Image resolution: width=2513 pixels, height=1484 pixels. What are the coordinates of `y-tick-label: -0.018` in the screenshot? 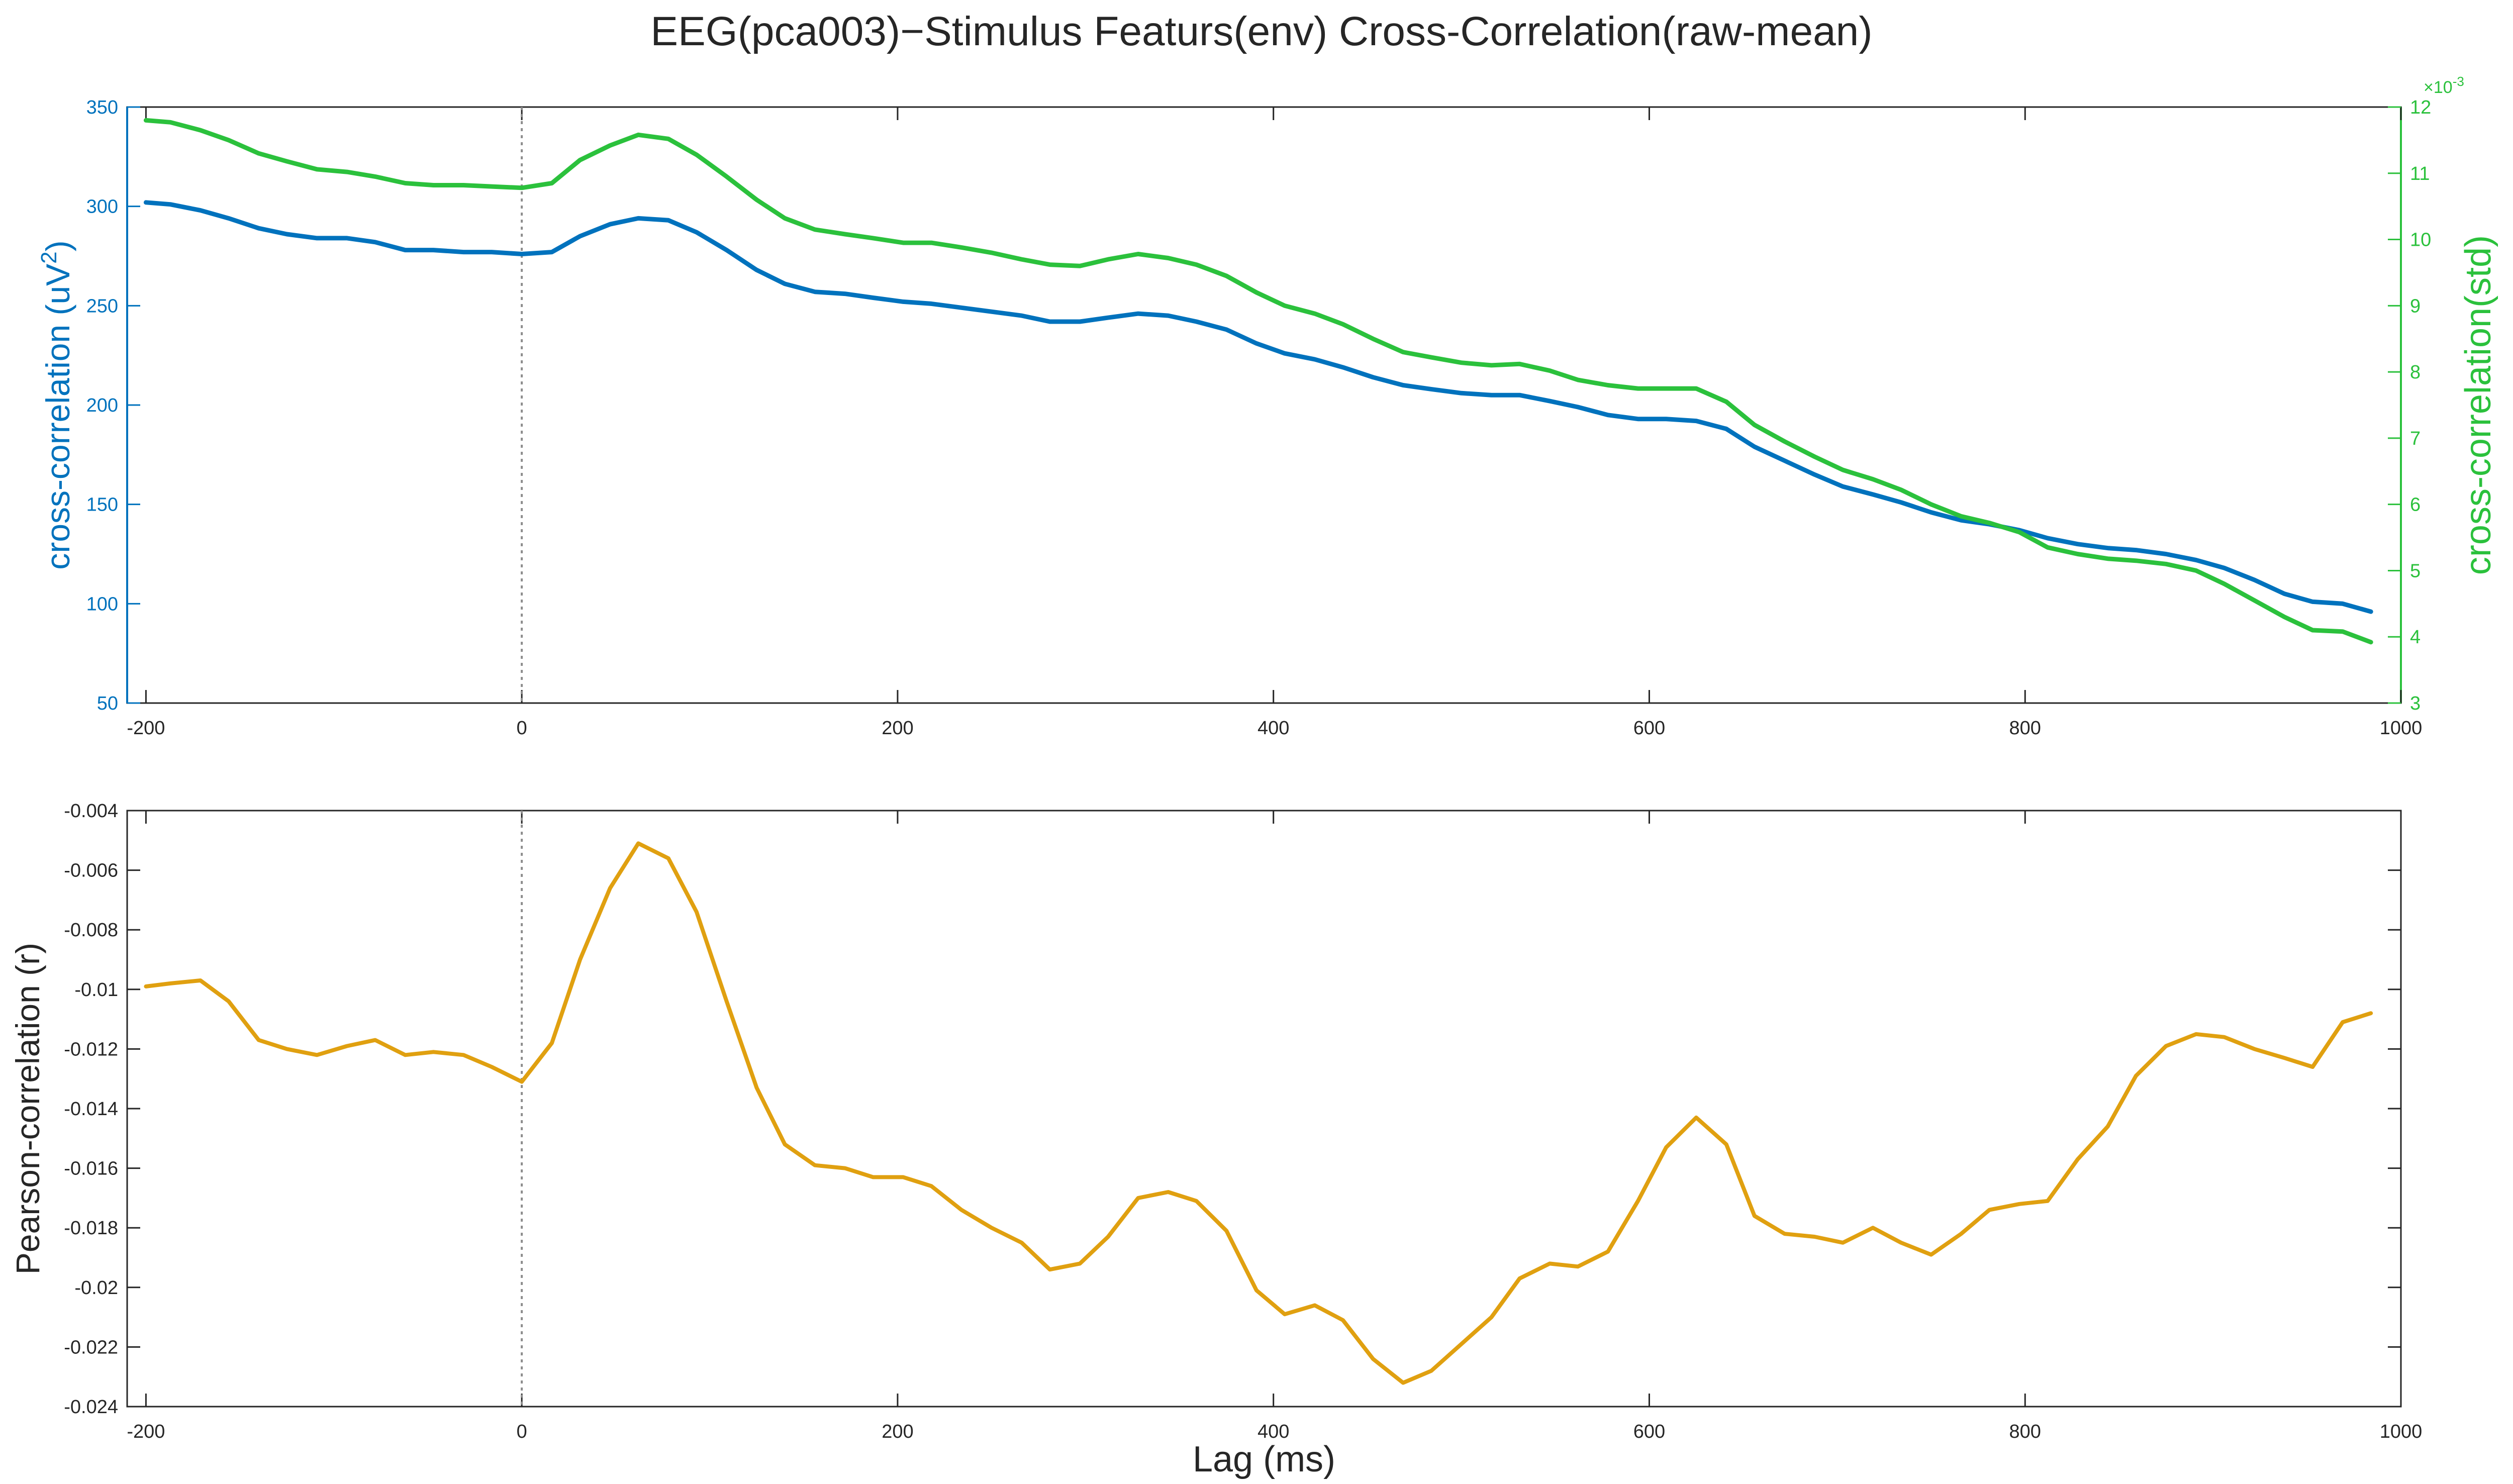 It's located at (91, 1228).